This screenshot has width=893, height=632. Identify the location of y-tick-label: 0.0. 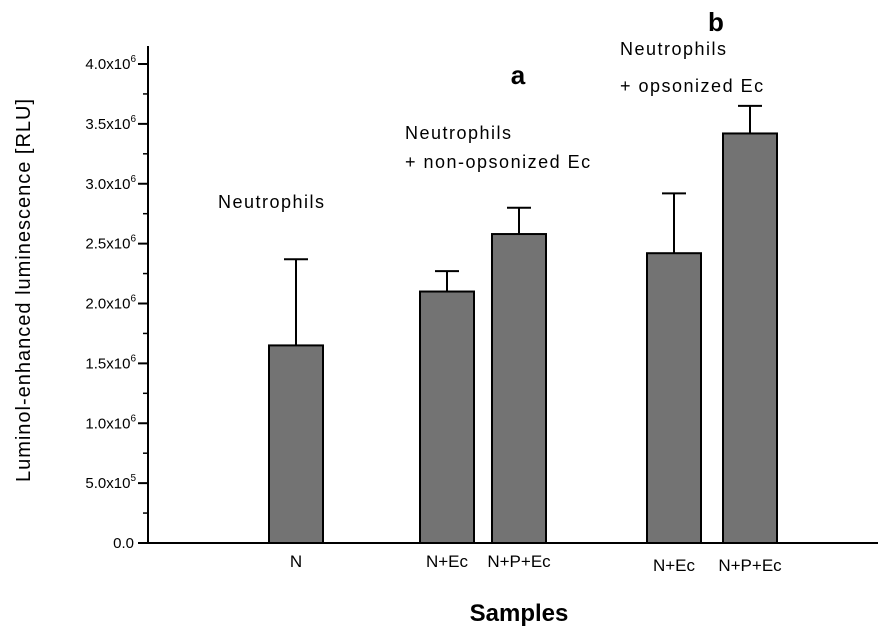
(123, 543).